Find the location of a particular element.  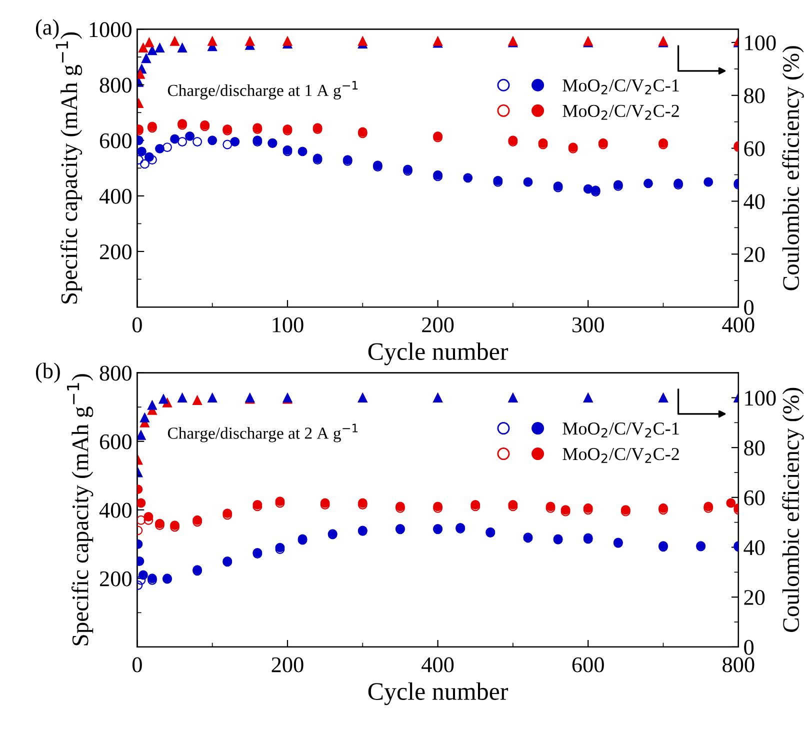

annotation: Charge/discharge at 1 A g$^{−1}$ is located at coordinates (263, 90).